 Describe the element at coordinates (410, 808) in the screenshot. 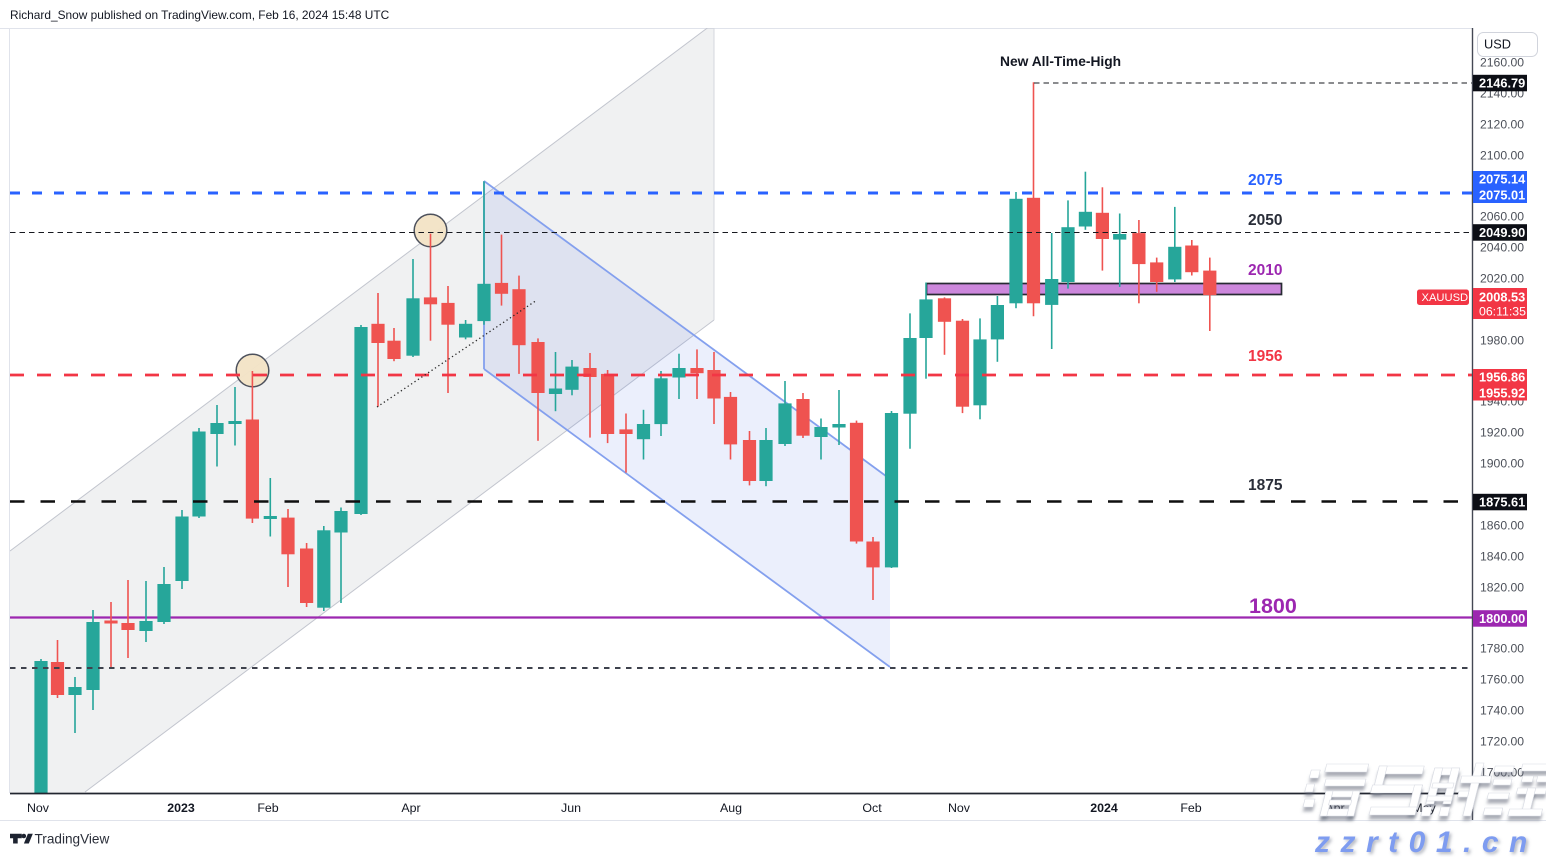

I see `svg-text: Apr` at that location.